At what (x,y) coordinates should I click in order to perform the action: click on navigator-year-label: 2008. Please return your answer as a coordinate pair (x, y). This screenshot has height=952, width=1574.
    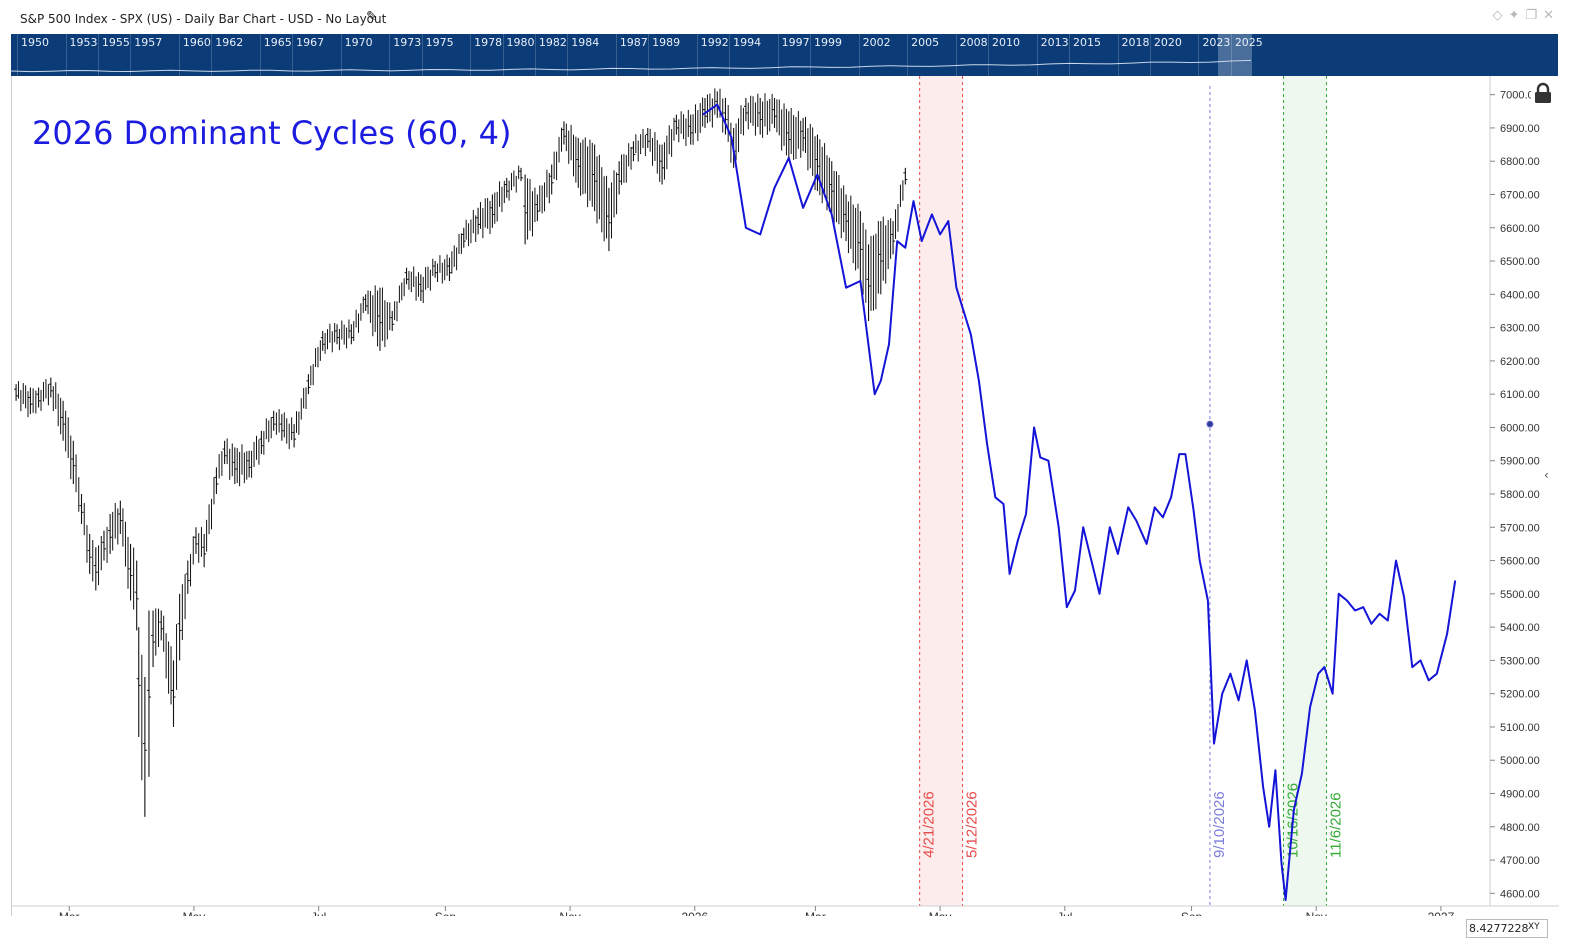
    Looking at the image, I should click on (973, 42).